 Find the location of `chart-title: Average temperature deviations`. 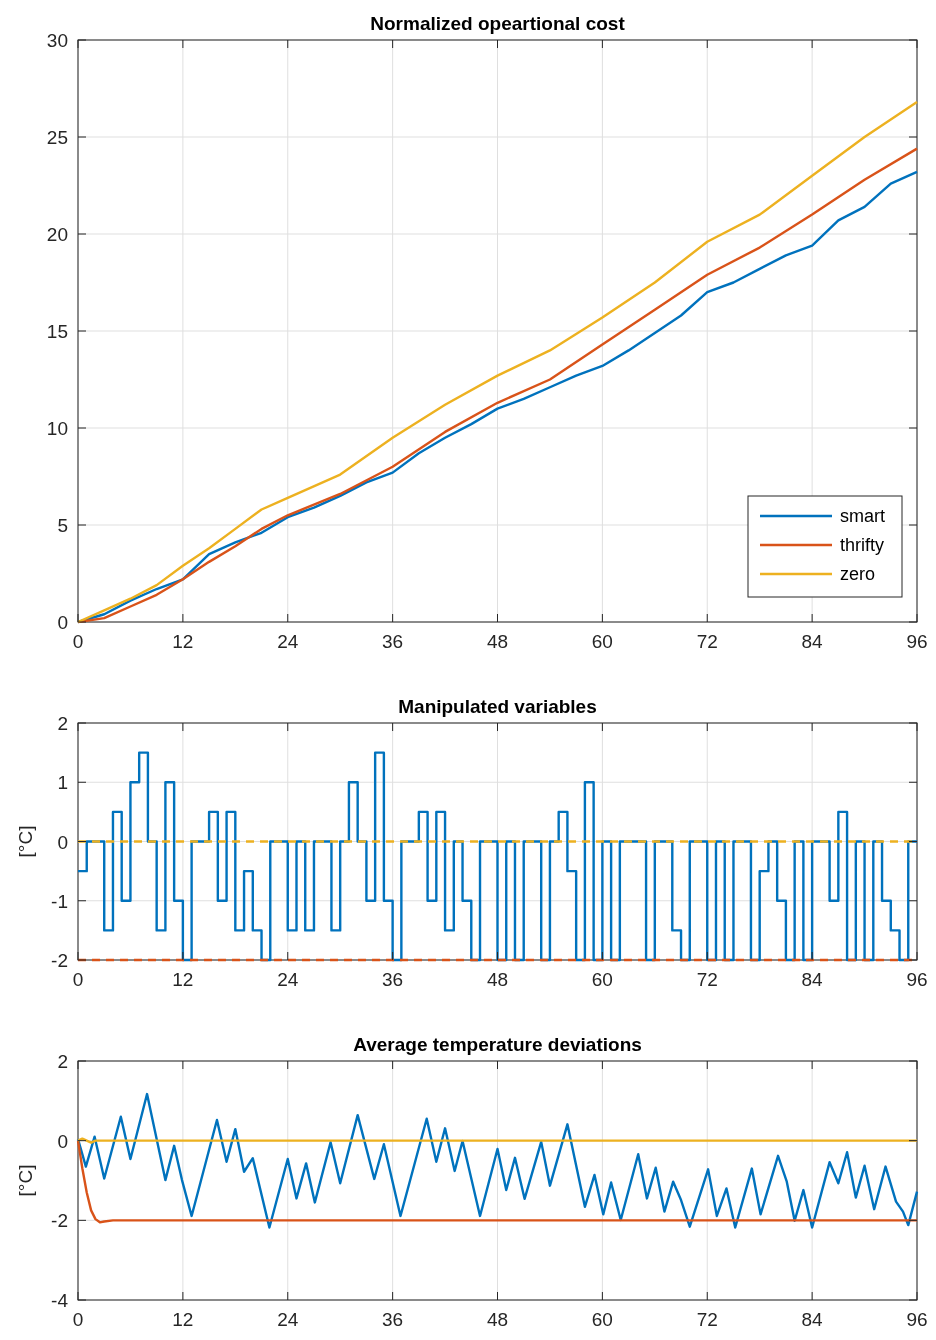

chart-title: Average temperature deviations is located at coordinates (497, 1044).